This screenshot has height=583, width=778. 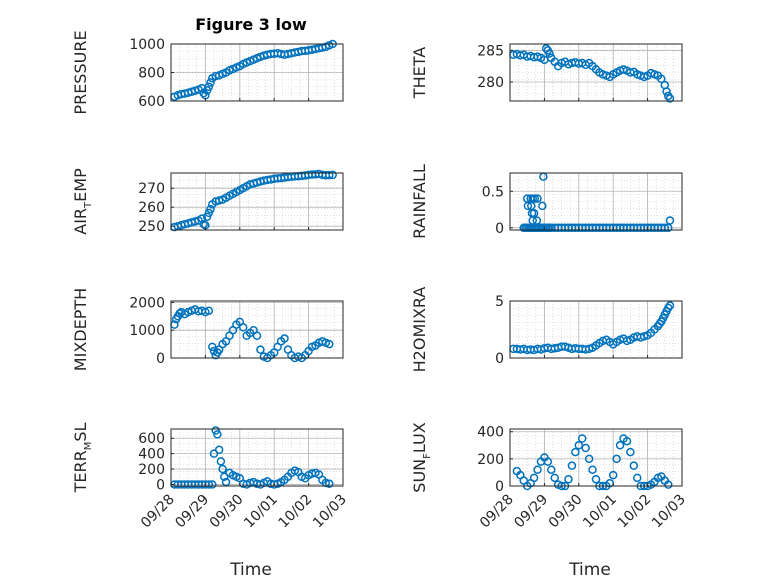 What do you see at coordinates (253, 70) in the screenshot?
I see `series-pressure` at bounding box center [253, 70].